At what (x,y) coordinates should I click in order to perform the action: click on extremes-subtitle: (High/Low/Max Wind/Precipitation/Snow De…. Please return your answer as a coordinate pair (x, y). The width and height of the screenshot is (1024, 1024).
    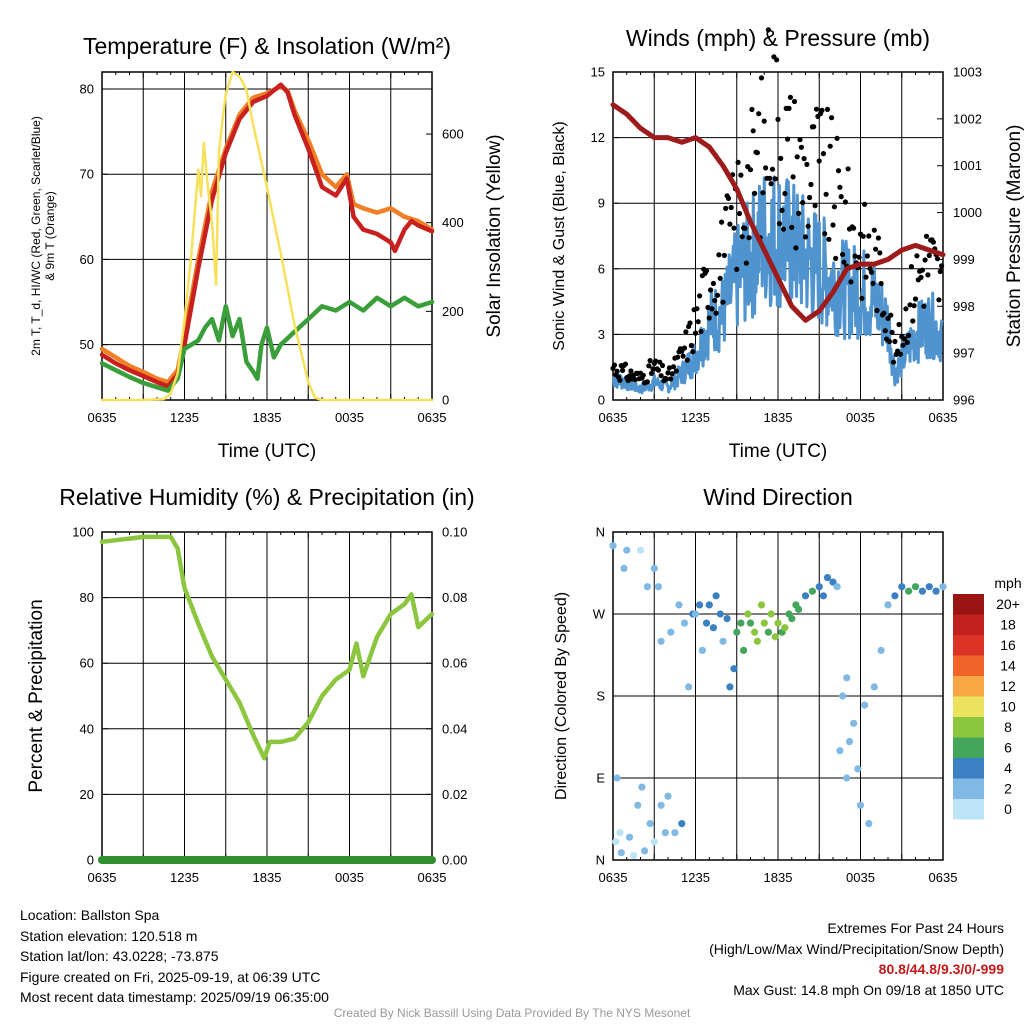
    Looking at the image, I should click on (856, 948).